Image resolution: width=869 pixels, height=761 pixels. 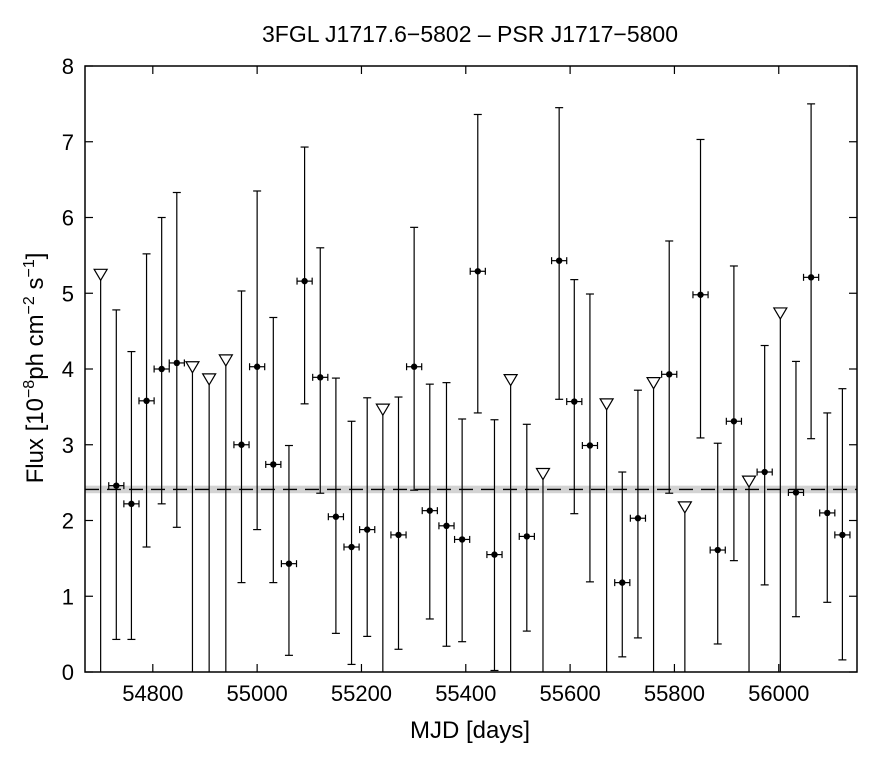 I want to click on y-tick-label: 8, so click(x=68, y=66).